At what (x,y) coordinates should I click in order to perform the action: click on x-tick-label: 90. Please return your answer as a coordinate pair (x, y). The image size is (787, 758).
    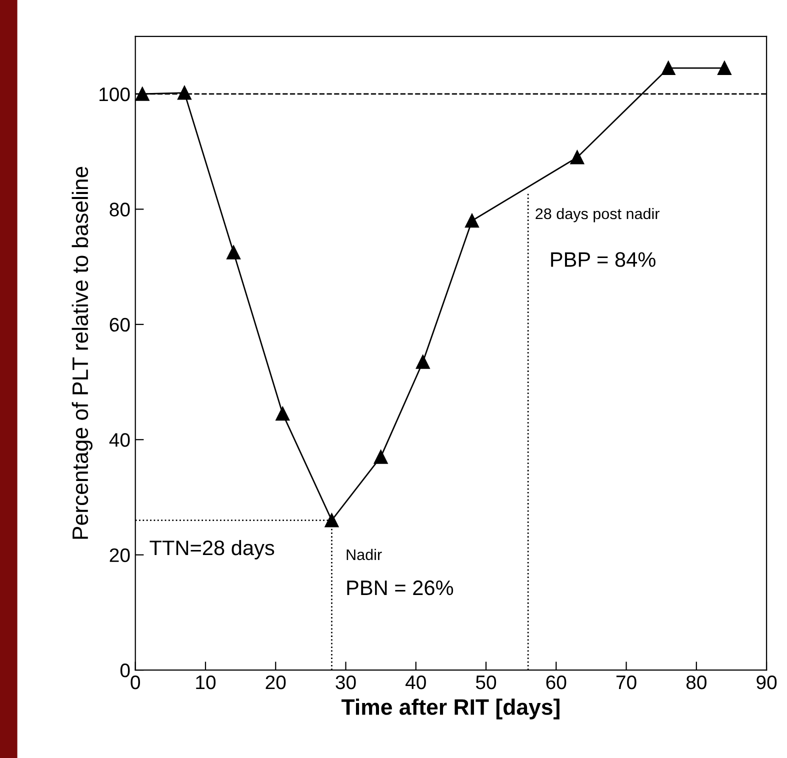
    Looking at the image, I should click on (766, 682).